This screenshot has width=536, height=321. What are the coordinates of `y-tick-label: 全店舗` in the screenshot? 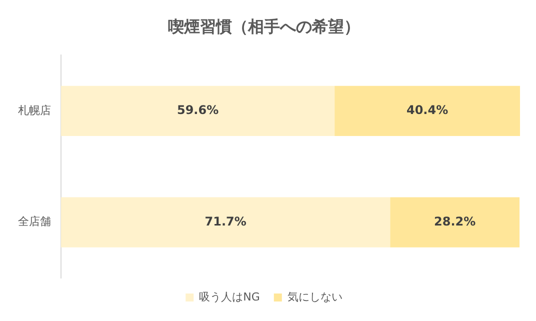 It's located at (34, 221).